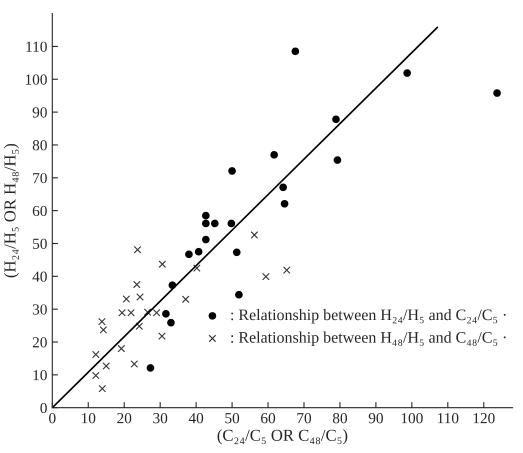 The image size is (523, 453). Describe the element at coordinates (304, 418) in the screenshot. I see `x-tick-label: 70` at that location.